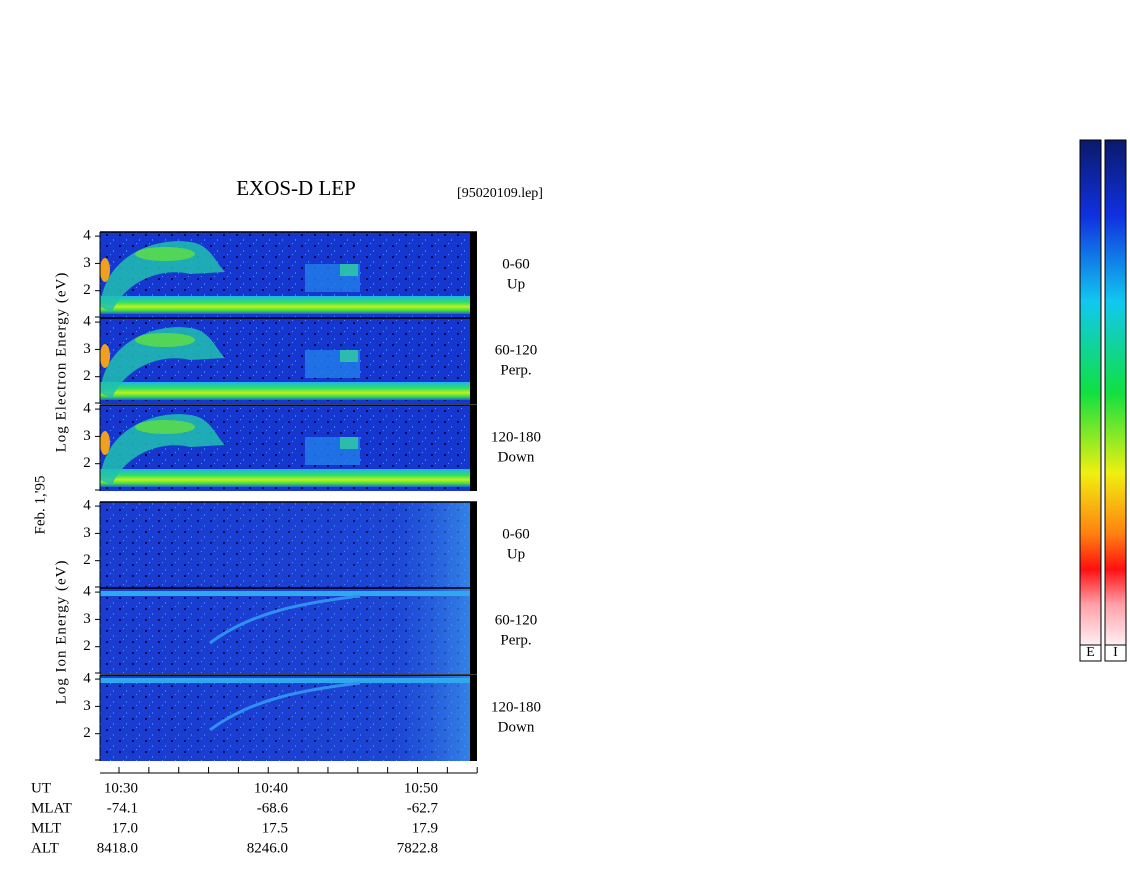 The width and height of the screenshot is (1130, 875). What do you see at coordinates (275, 828) in the screenshot?
I see `ephemeris-value: 17.5` at bounding box center [275, 828].